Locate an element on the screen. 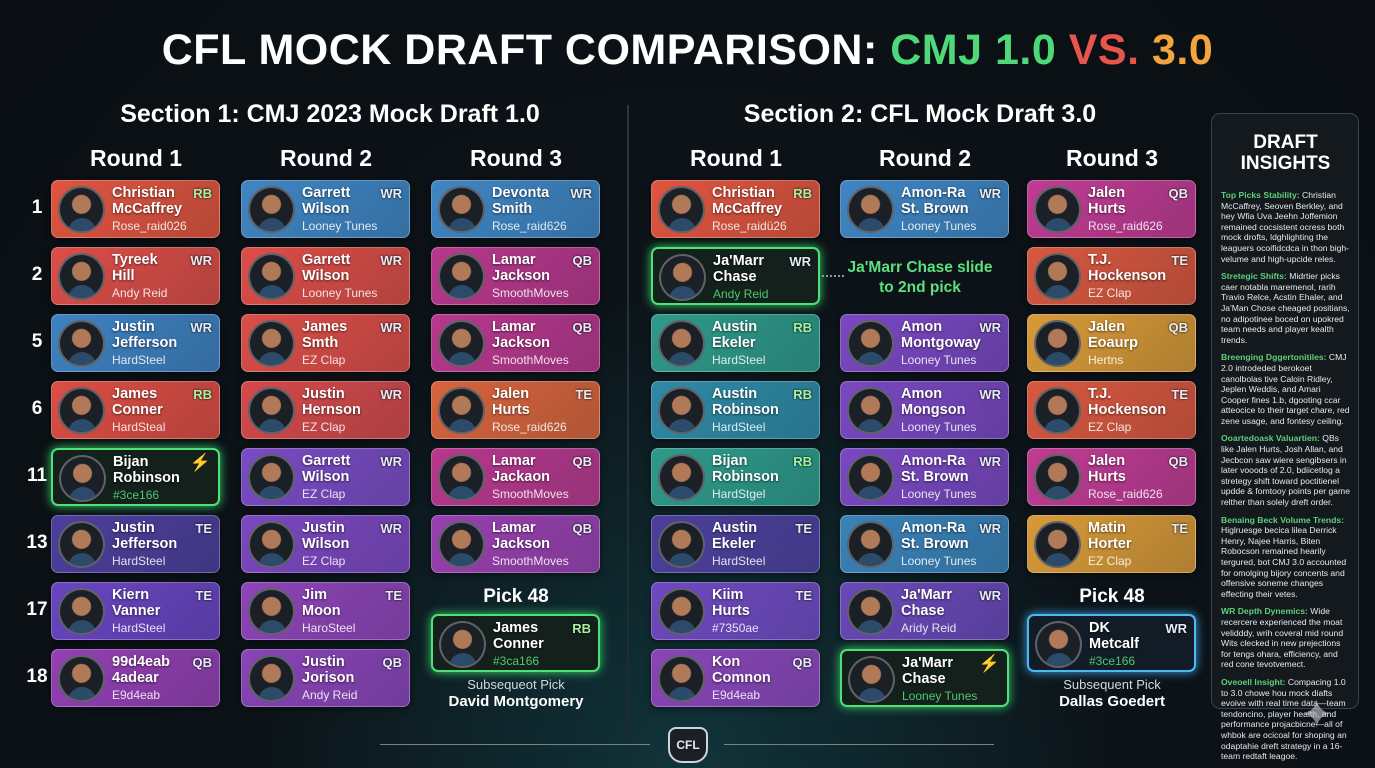 The width and height of the screenshot is (1375, 768). player-card: Justin Hernson EZ Clap WR is located at coordinates (325, 410).